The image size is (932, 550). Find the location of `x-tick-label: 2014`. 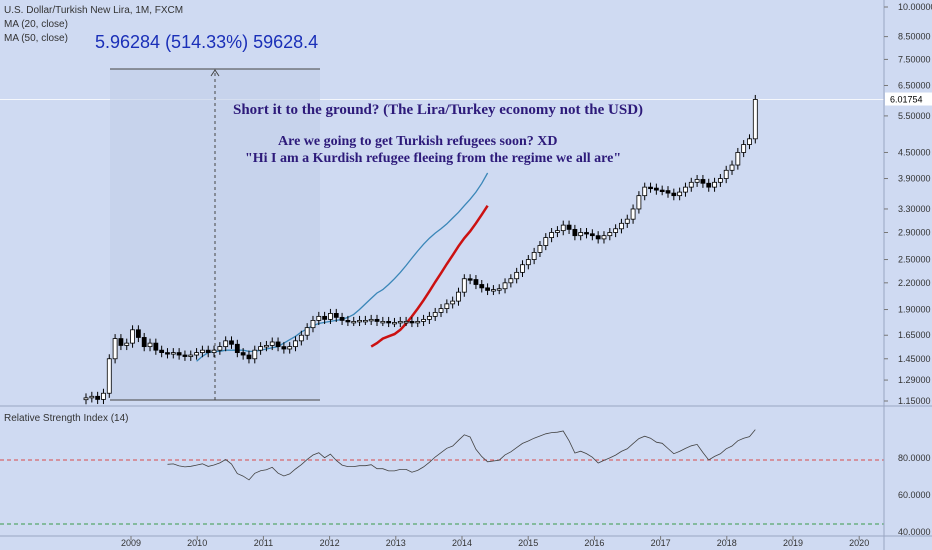

x-tick-label: 2014 is located at coordinates (462, 543).